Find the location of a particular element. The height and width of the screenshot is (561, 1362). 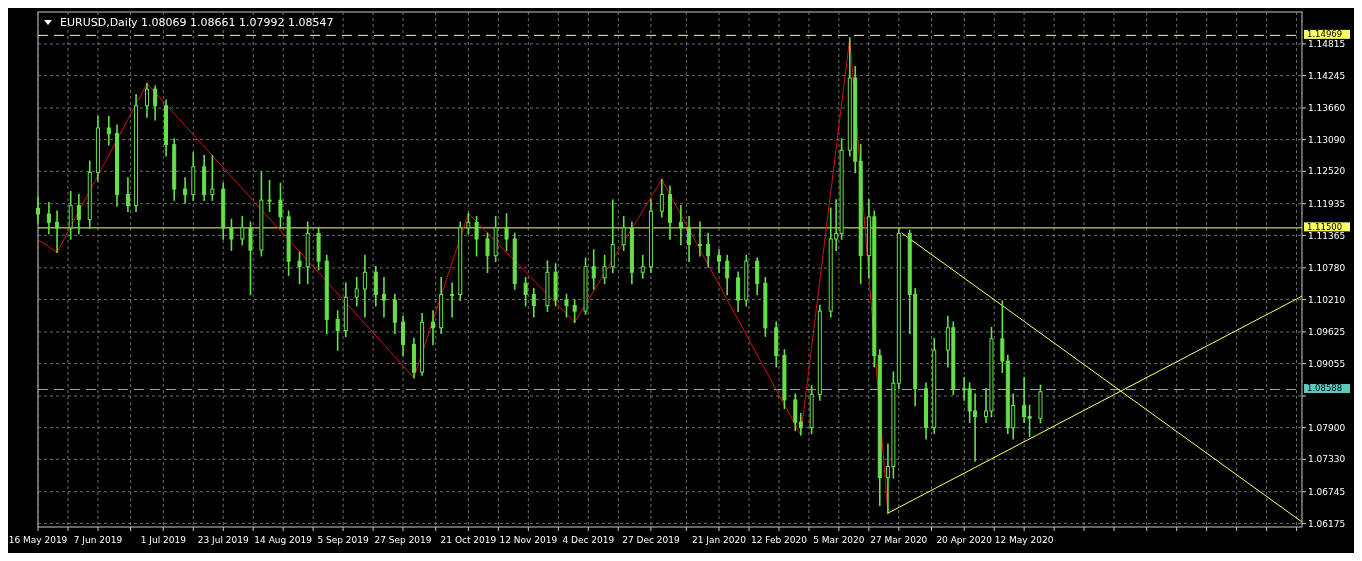

x-tick-label: 21 Jan 2020 is located at coordinates (719, 540).